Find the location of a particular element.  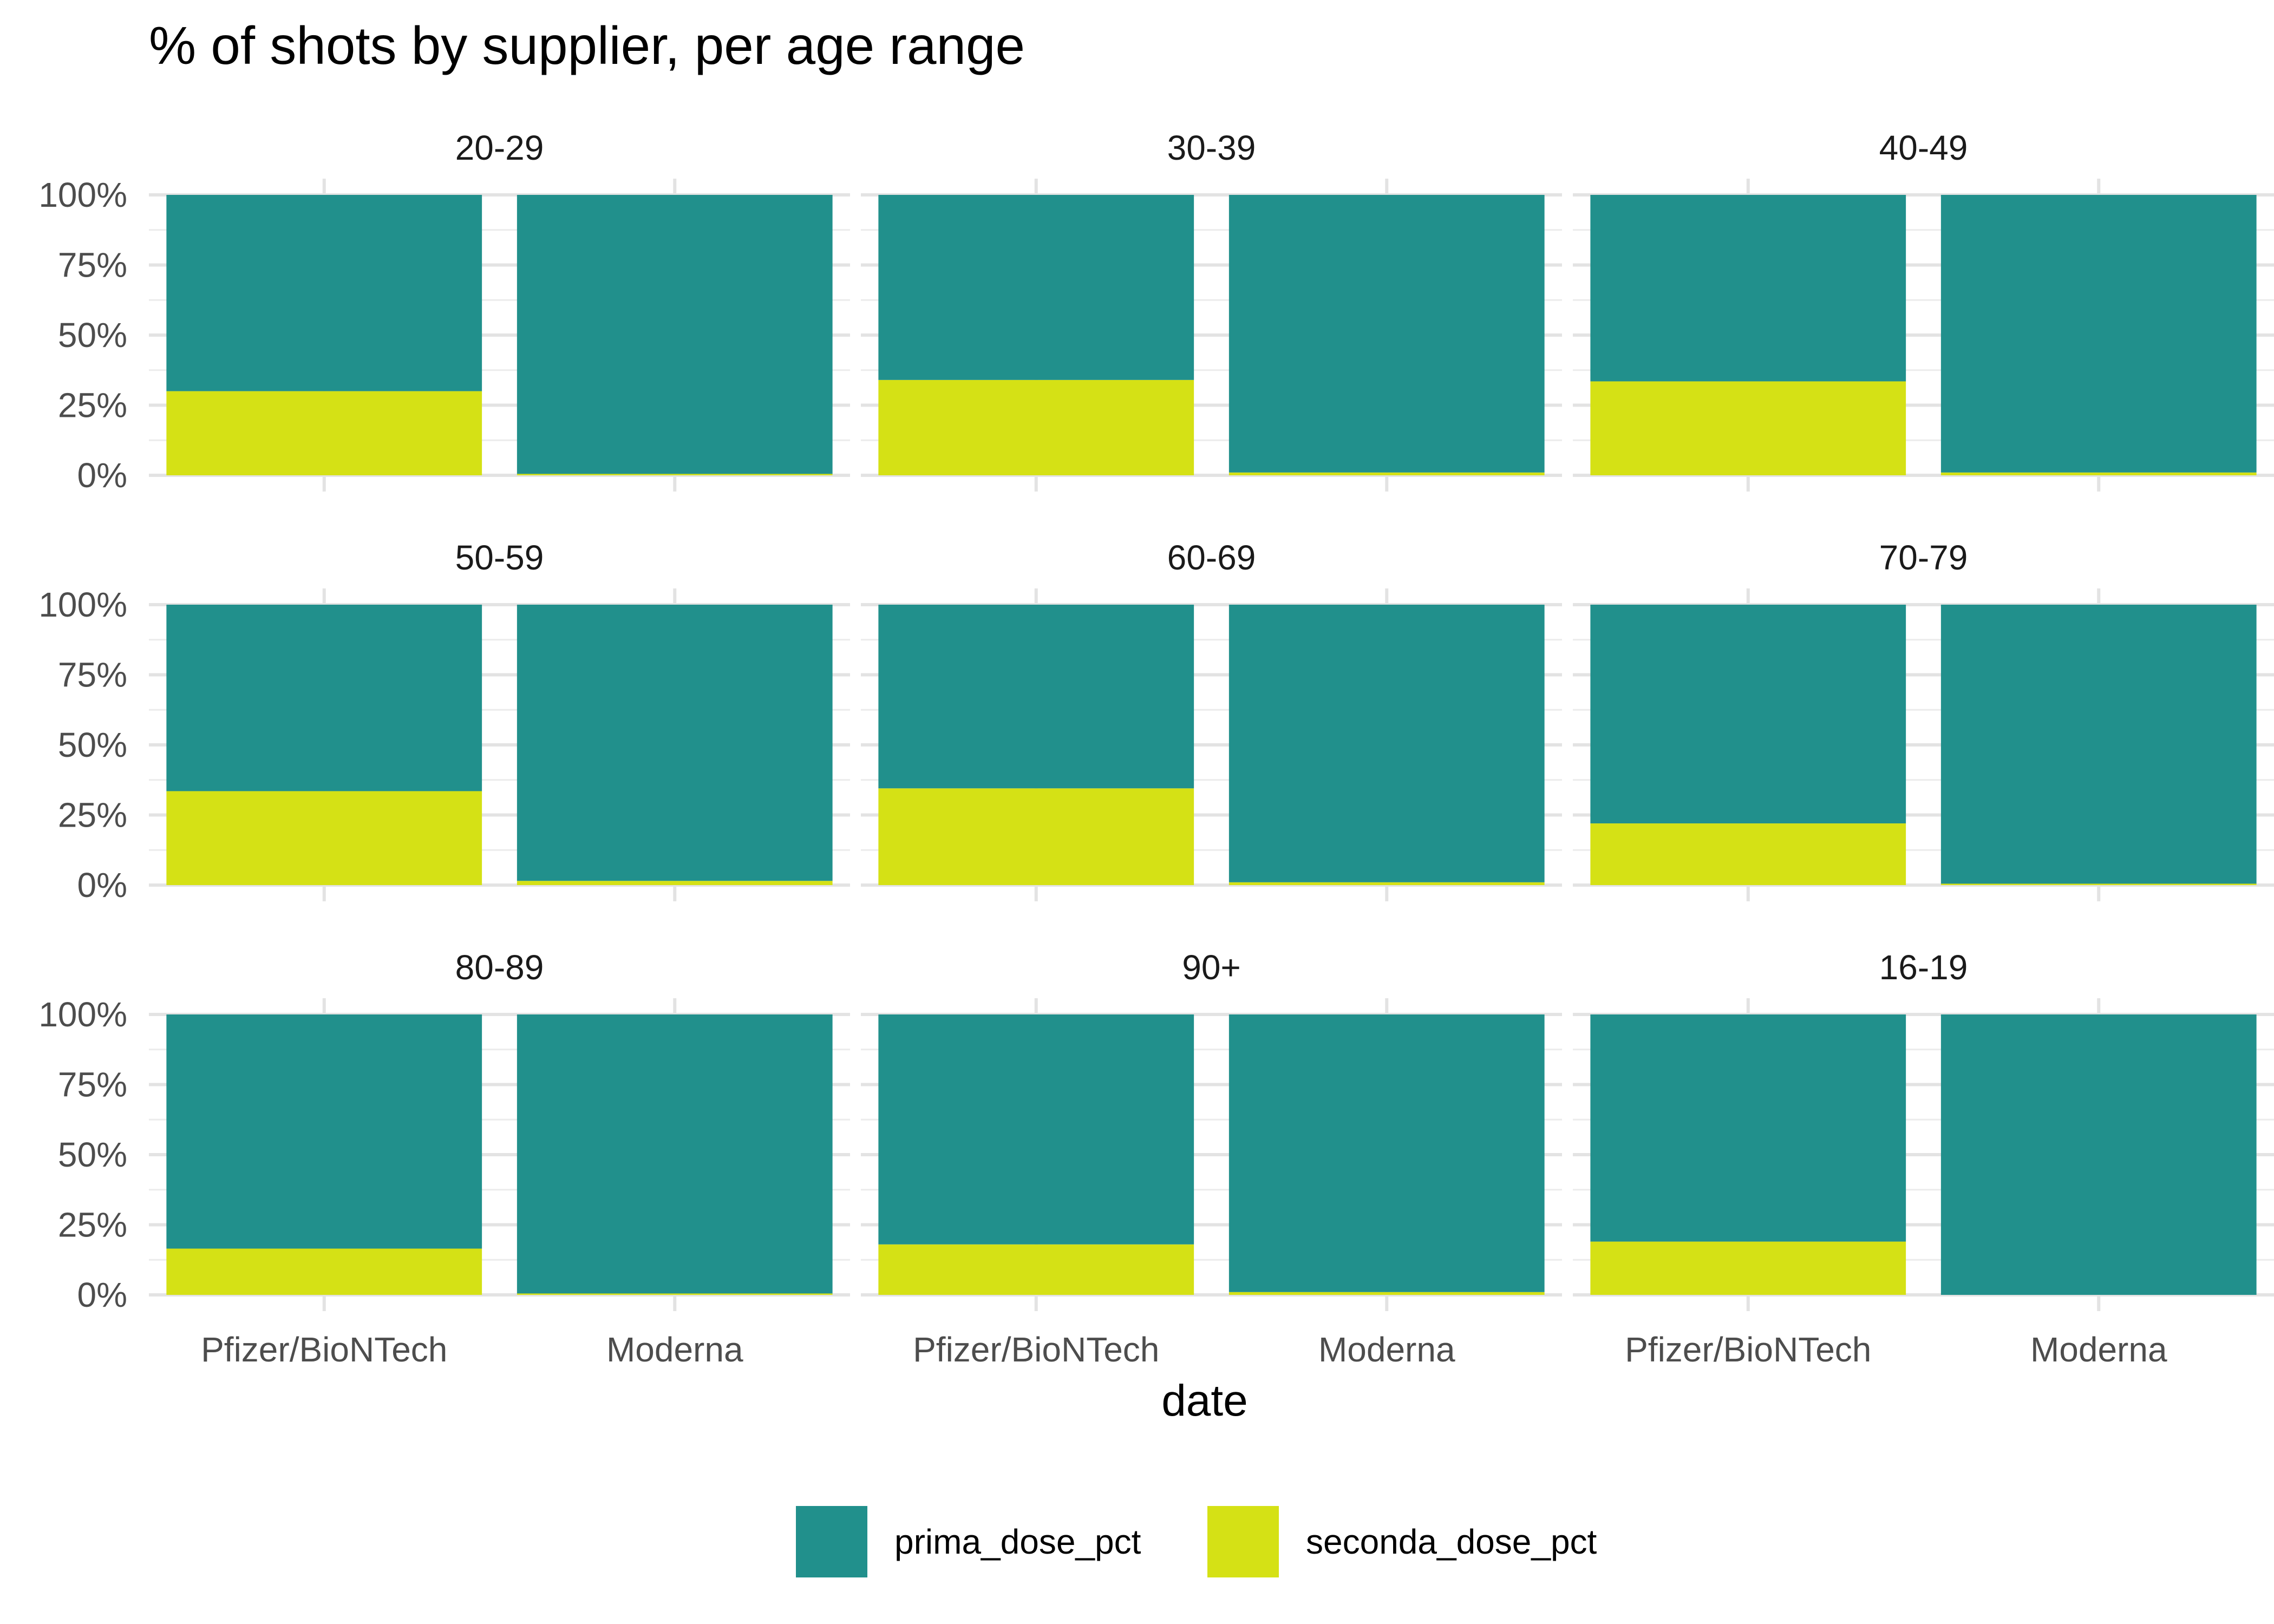

legend-key-prima_dose_pct is located at coordinates (832, 1541).